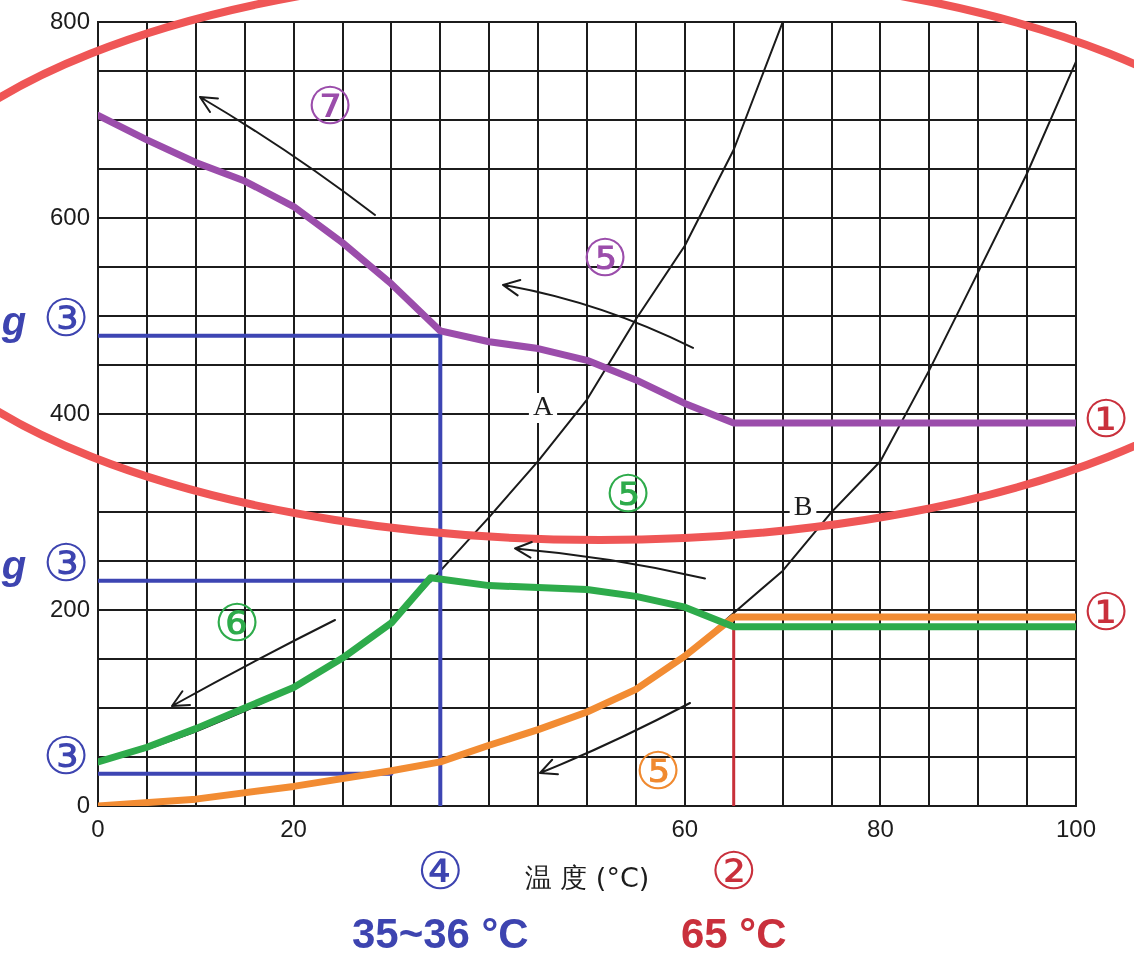  Describe the element at coordinates (734, 870) in the screenshot. I see `annotation: ②` at that location.